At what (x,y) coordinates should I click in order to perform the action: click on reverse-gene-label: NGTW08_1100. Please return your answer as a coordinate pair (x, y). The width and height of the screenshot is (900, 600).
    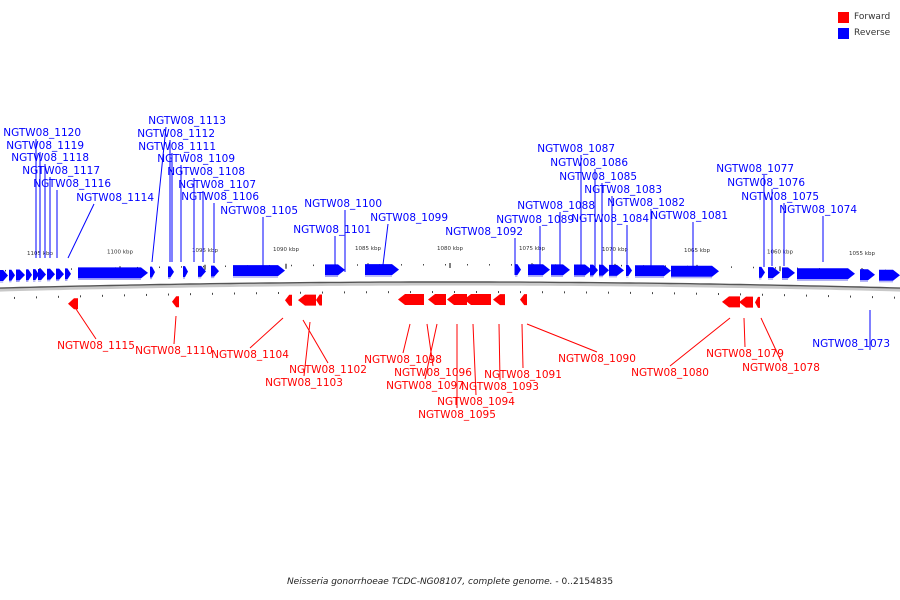
    Looking at the image, I should click on (343, 204).